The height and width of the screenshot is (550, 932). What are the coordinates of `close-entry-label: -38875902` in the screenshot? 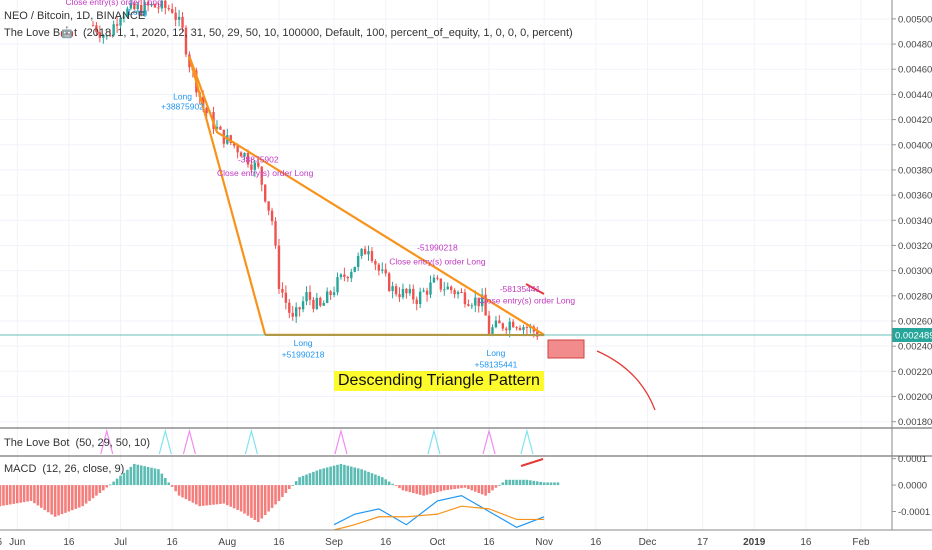 It's located at (258, 159).